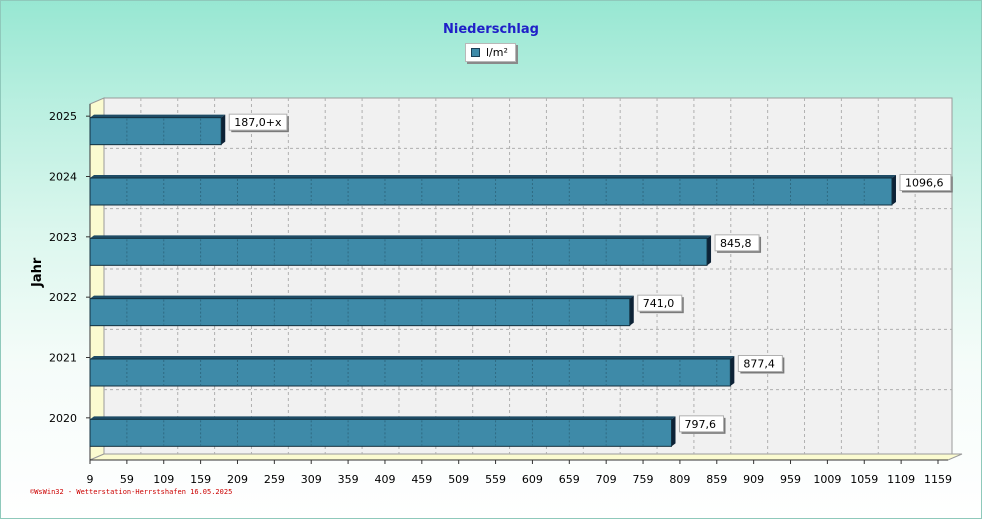 This screenshot has height=519, width=982. Describe the element at coordinates (532, 479) in the screenshot. I see `x-tick-label: 609` at that location.